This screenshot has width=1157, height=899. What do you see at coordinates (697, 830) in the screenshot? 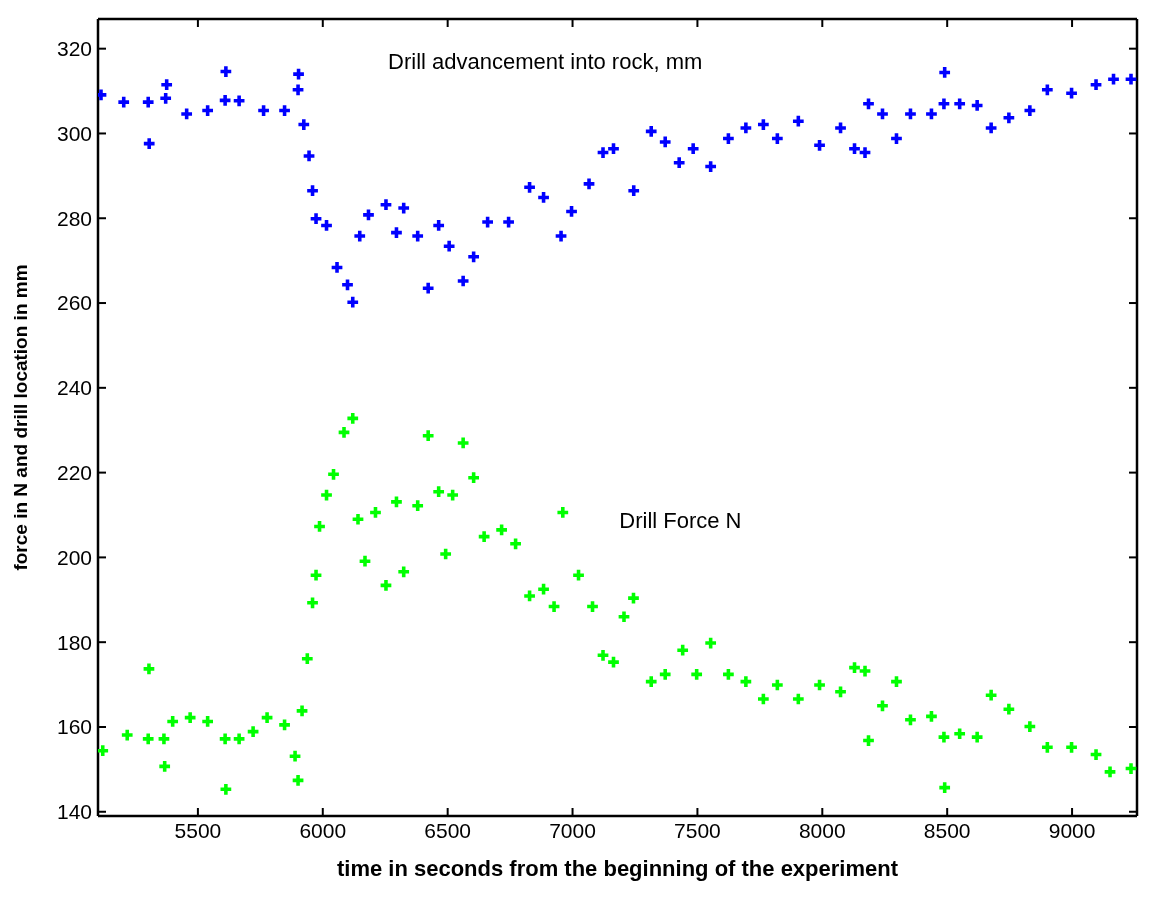
I see `x-tick-label: 7500` at bounding box center [697, 830].